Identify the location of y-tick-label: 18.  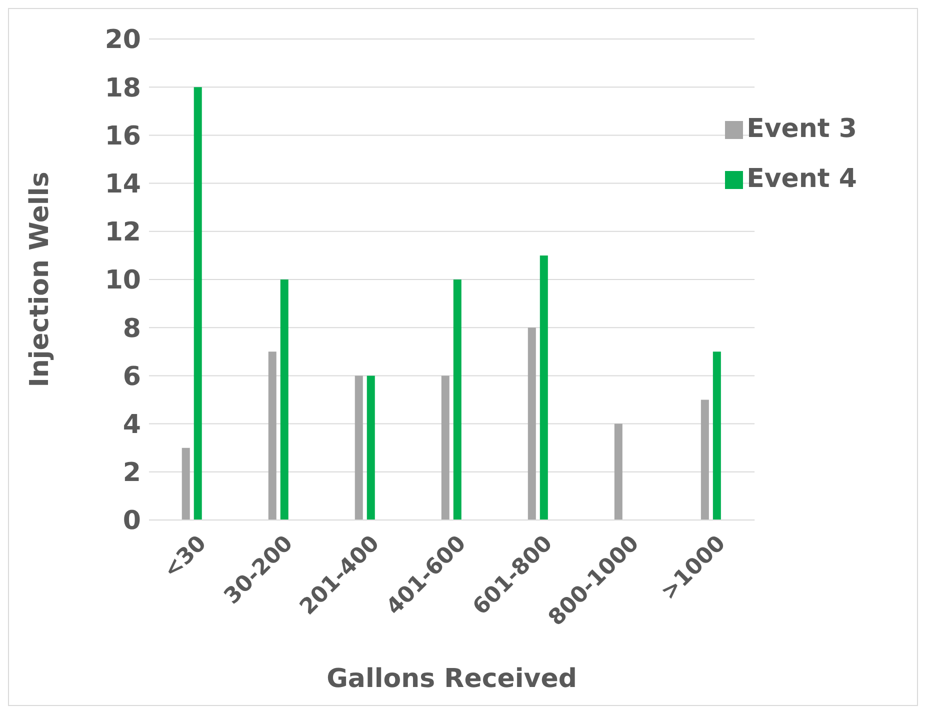
(122, 88).